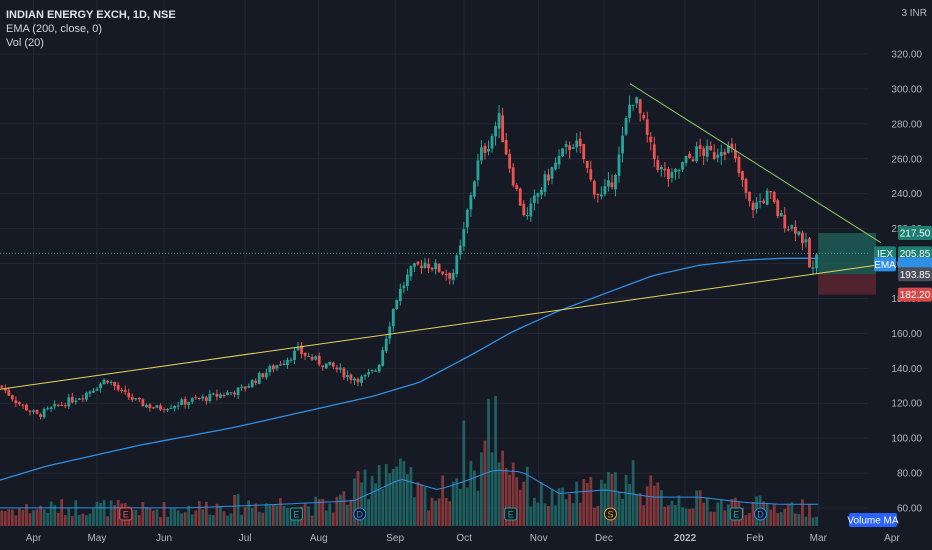 The image size is (932, 550). What do you see at coordinates (25, 43) in the screenshot?
I see `volume-indicator-label: Vol (20)` at bounding box center [25, 43].